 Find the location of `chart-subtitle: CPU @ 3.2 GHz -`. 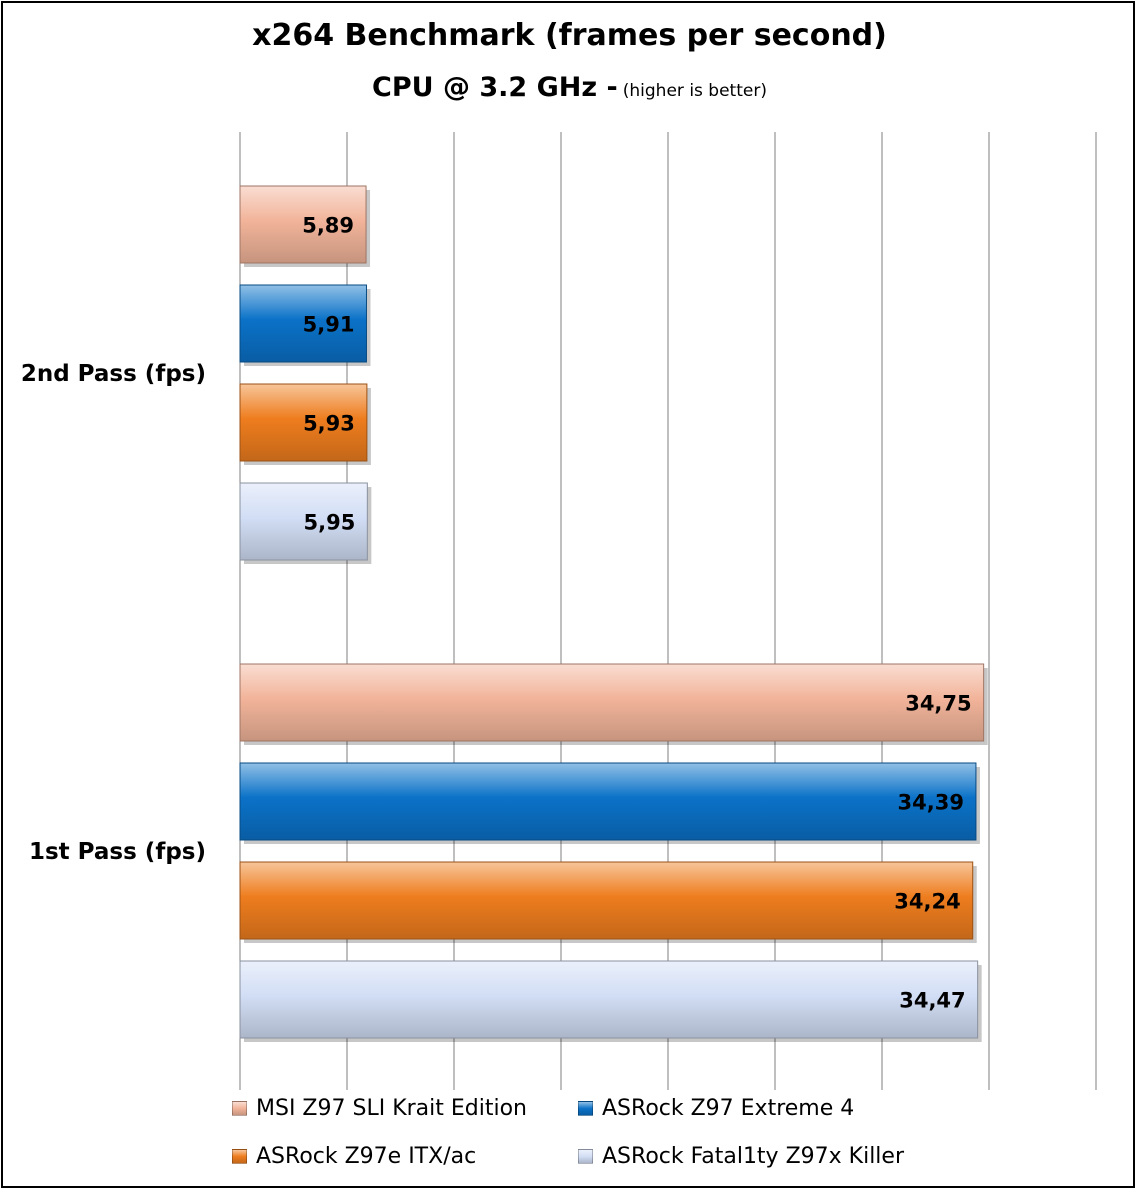

chart-subtitle: CPU @ 3.2 GHz - is located at coordinates (495, 87).